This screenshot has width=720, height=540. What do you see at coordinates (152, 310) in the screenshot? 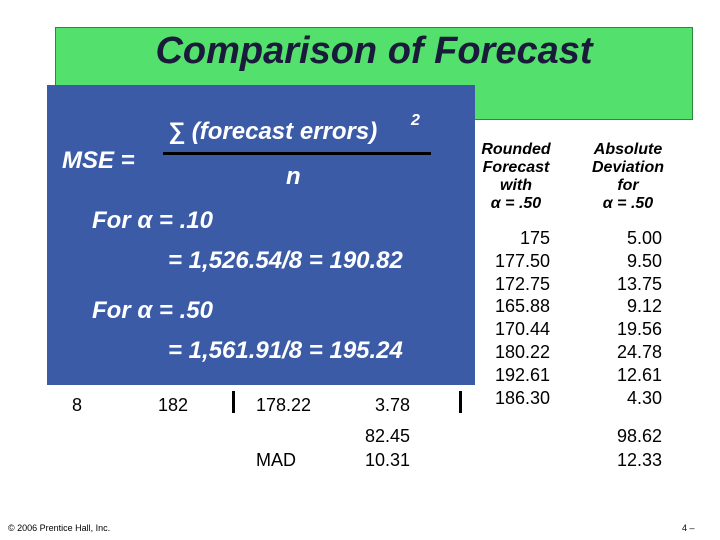
I see `case-label: For α = .50` at bounding box center [152, 310].